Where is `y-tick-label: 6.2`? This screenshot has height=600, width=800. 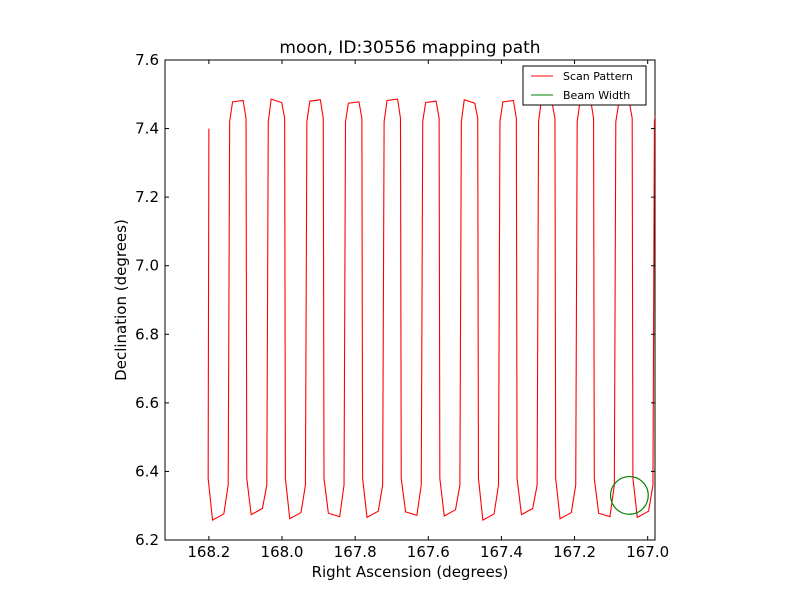
y-tick-label: 6.2 is located at coordinates (147, 540).